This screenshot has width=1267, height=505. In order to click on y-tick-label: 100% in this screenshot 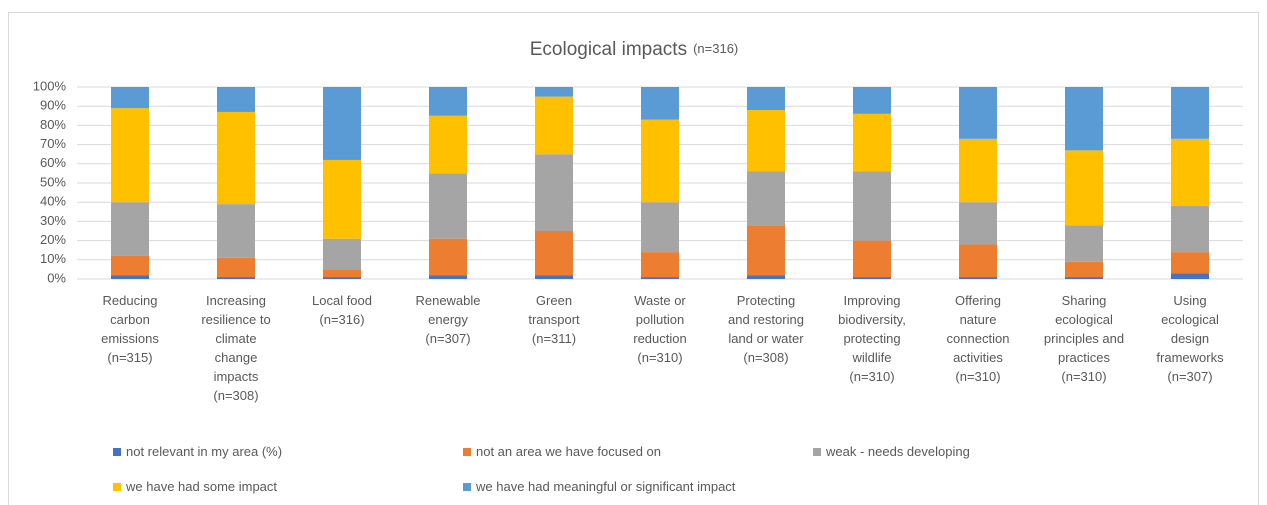, I will do `click(50, 85)`.